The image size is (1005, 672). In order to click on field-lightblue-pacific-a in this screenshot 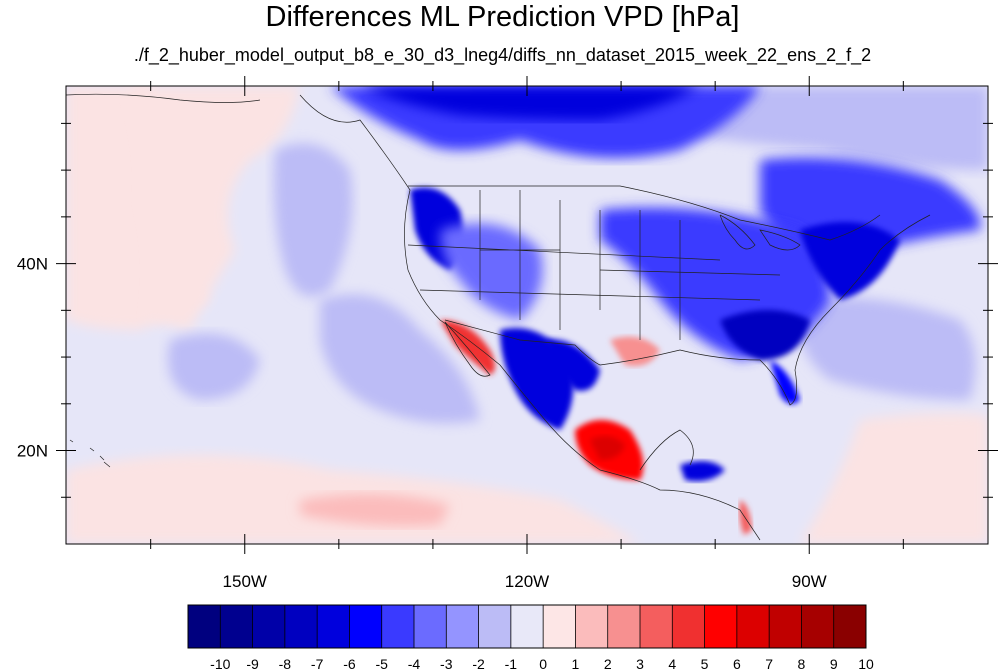, I will do `click(313, 220)`.